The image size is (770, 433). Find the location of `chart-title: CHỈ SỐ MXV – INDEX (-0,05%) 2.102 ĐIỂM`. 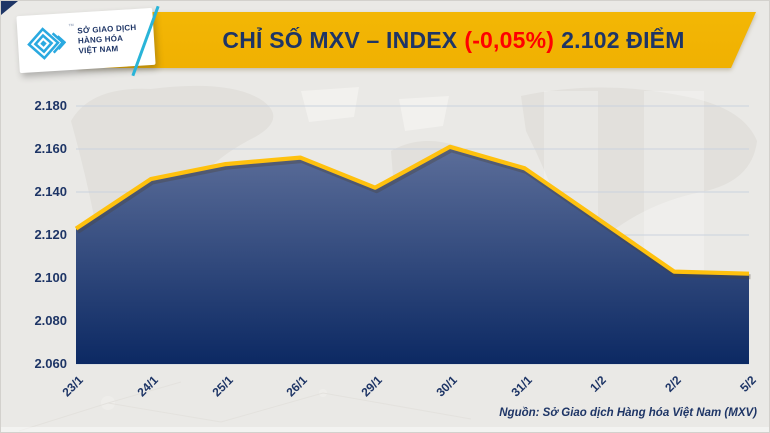

chart-title: CHỈ SỐ MXV – INDEX (-0,05%) 2.102 ĐIỂM is located at coordinates (453, 40).